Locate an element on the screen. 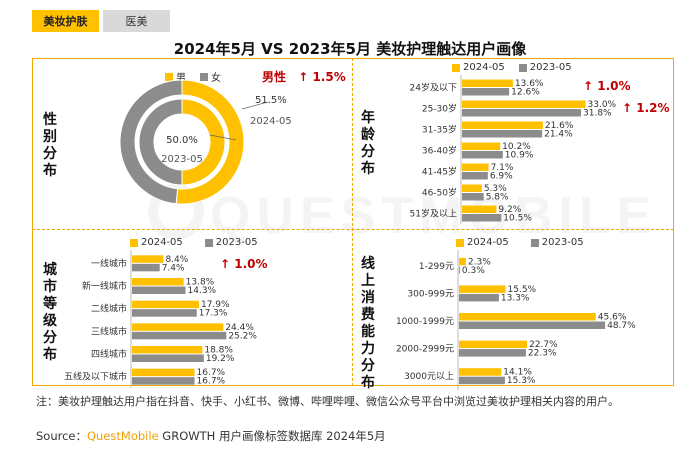 The image size is (700, 458). tab-bar: 美妆护肤 医美 is located at coordinates (103, 21).